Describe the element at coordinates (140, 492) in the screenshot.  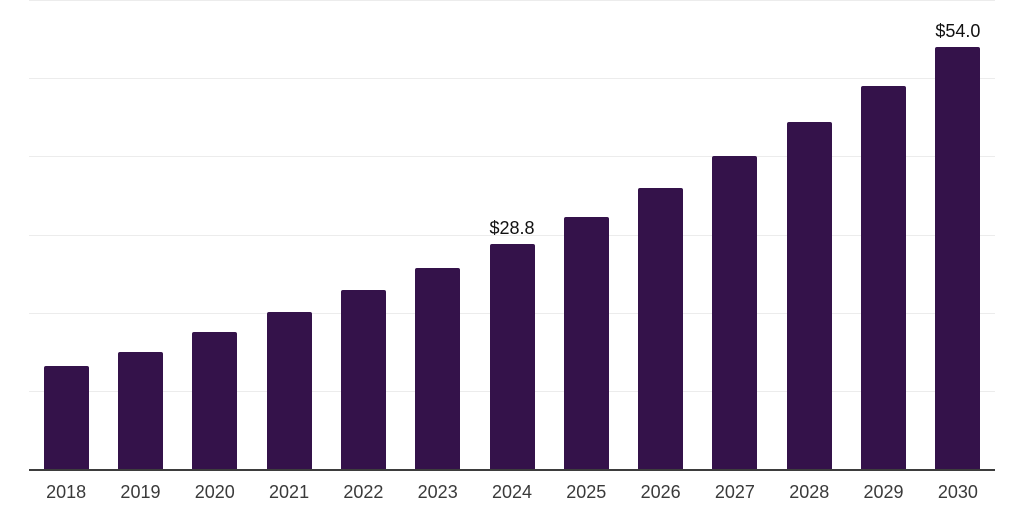
I see `x-tick-label-2019: 2019` at that location.